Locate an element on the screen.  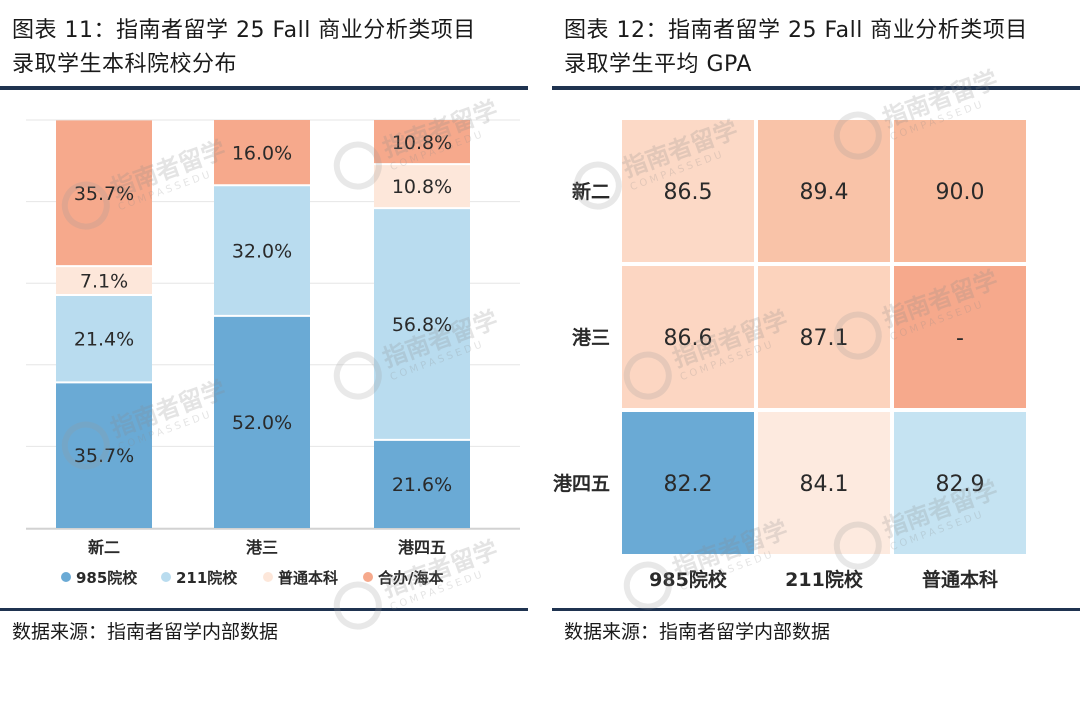
data-label: 21.4% is located at coordinates (104, 340).